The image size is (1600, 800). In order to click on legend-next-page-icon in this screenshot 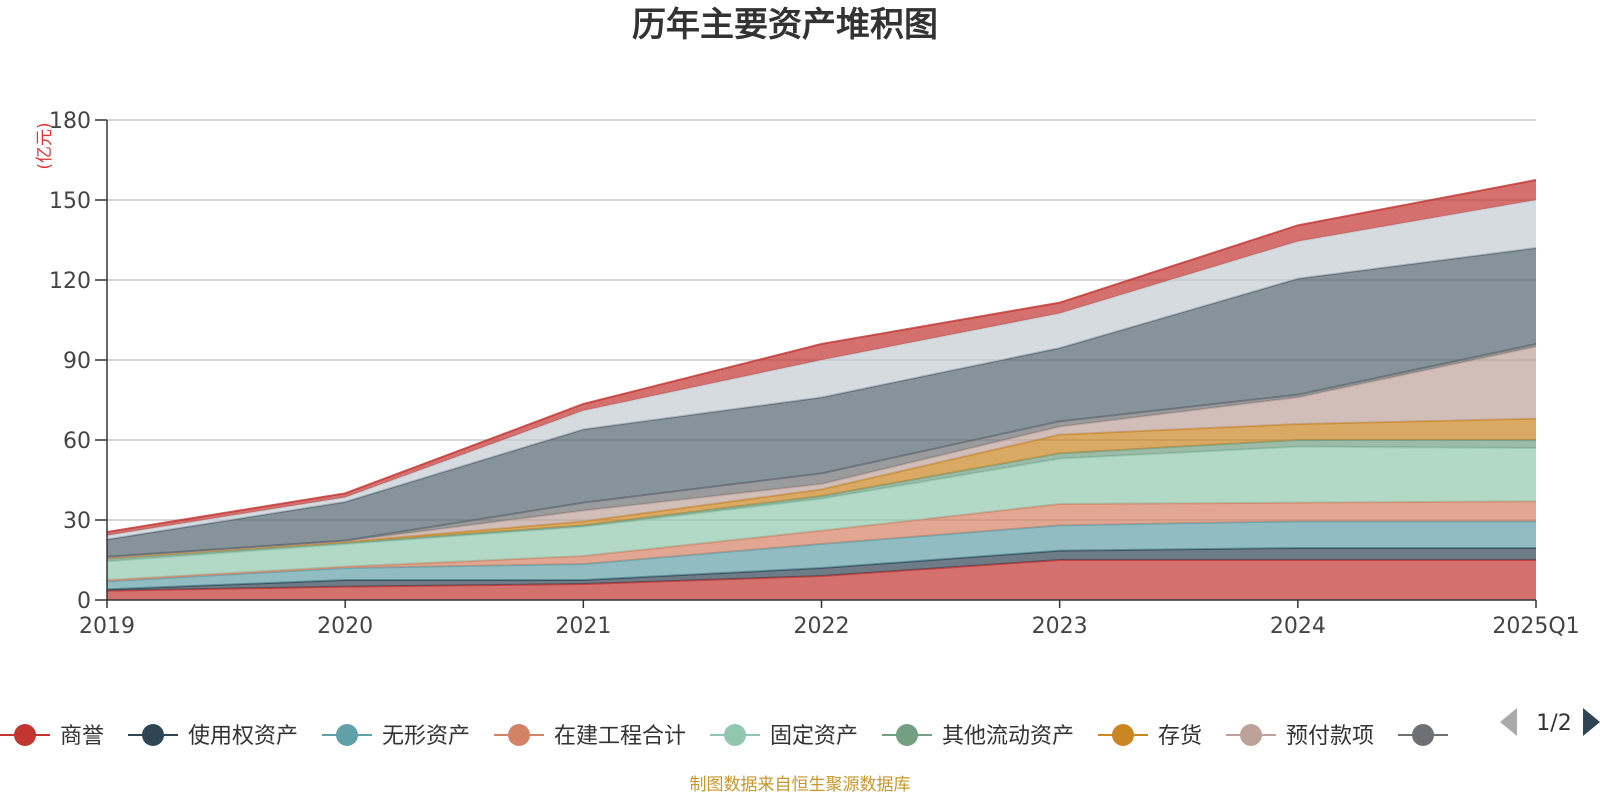, I will do `click(1591, 722)`.